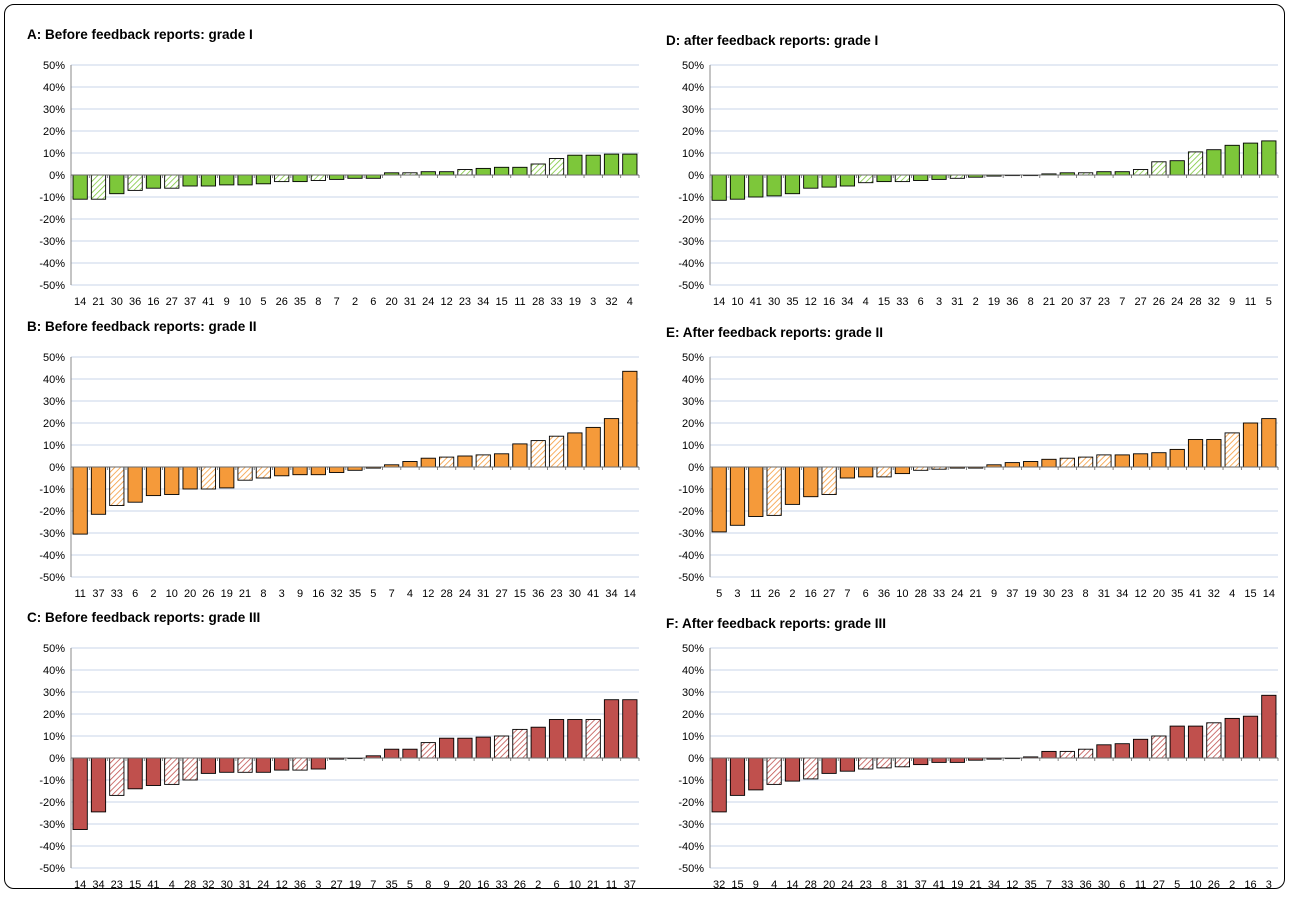 This screenshot has height=904, width=1292. What do you see at coordinates (318, 594) in the screenshot?
I see `x-tick-label: 16` at bounding box center [318, 594].